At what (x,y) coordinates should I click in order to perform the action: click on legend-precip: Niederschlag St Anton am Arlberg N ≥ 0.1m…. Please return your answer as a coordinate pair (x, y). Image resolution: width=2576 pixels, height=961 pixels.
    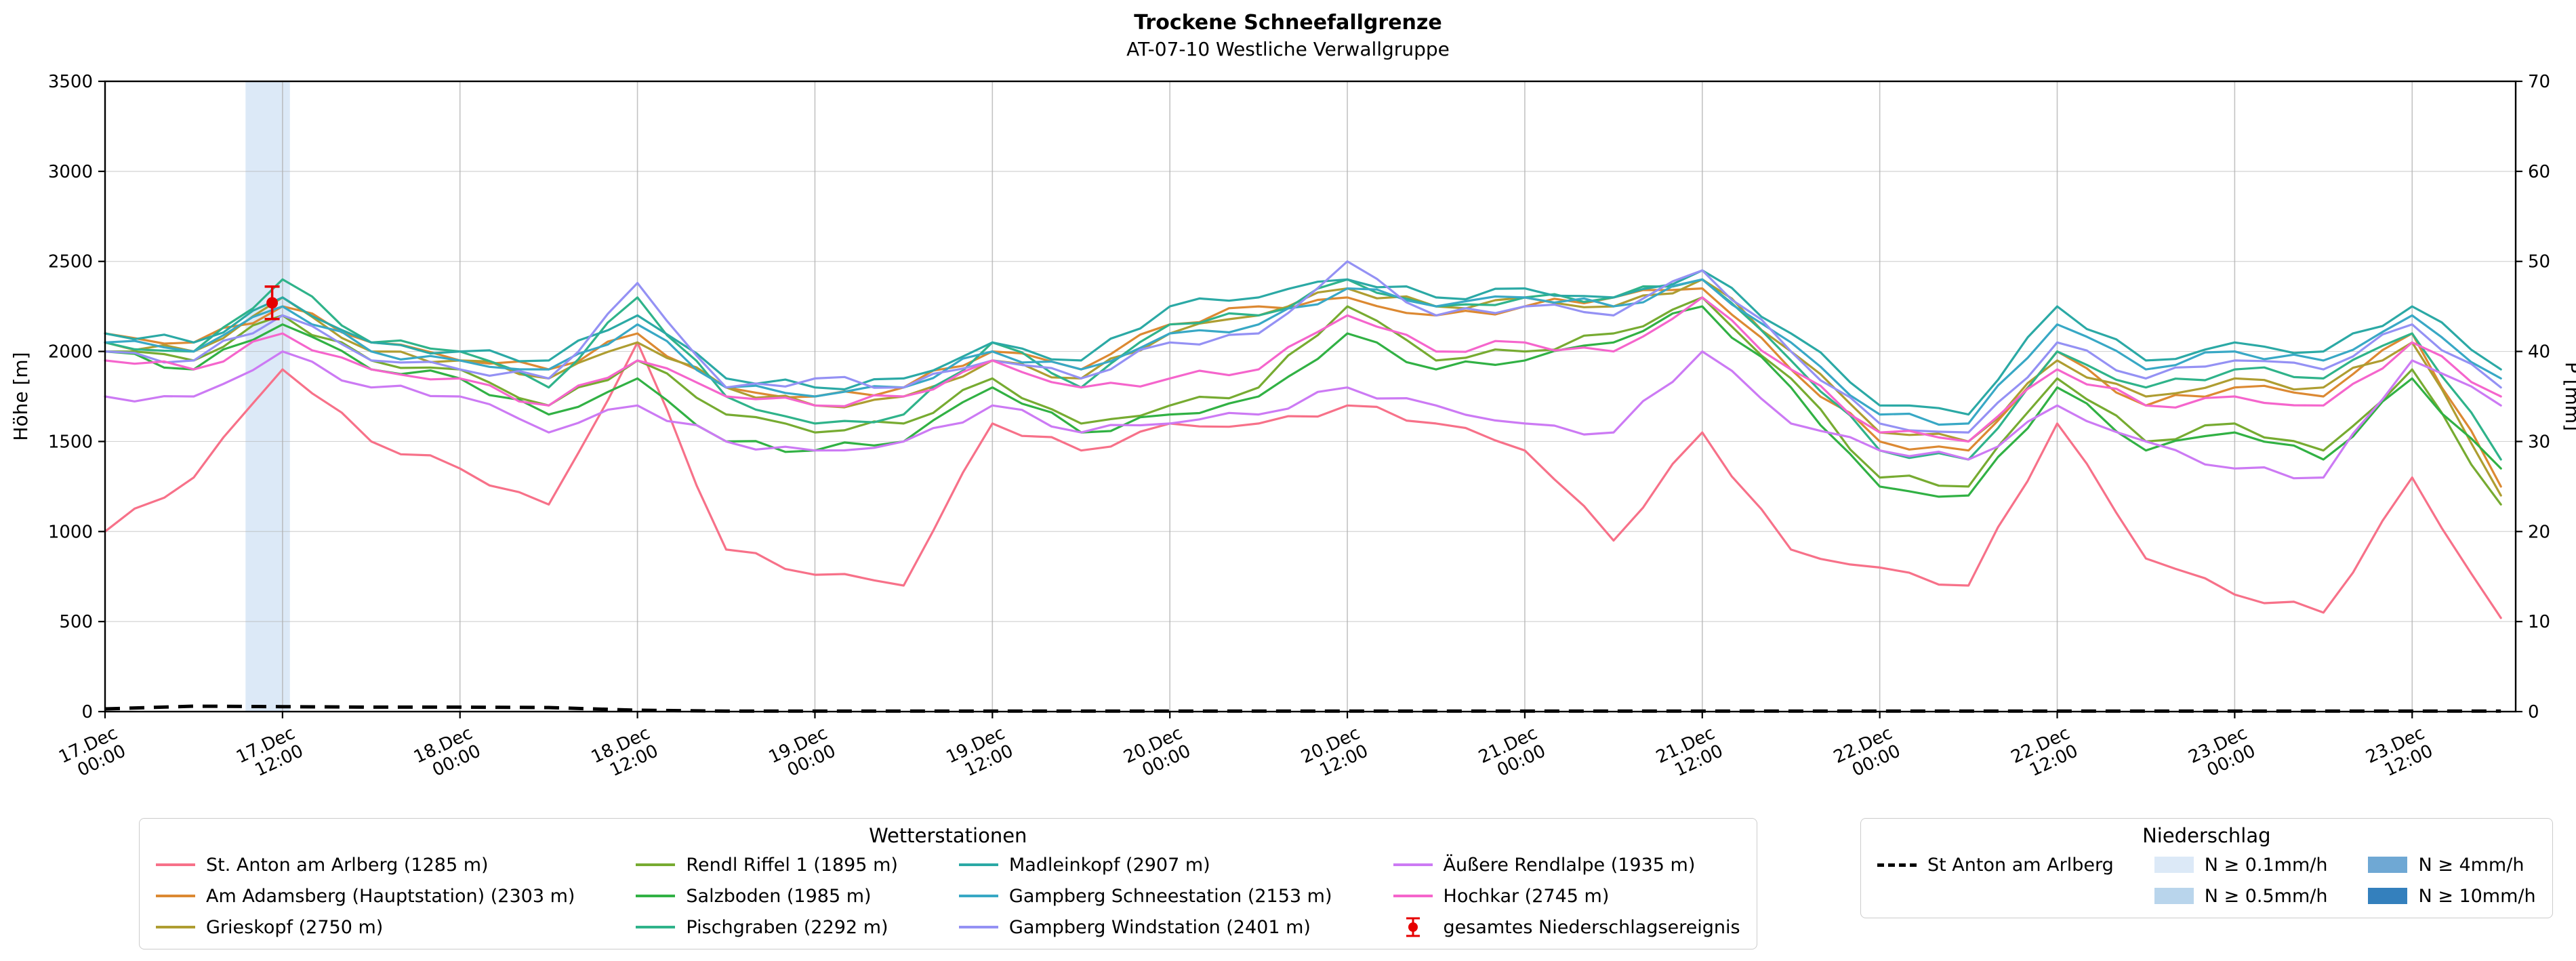
    Looking at the image, I should click on (2207, 868).